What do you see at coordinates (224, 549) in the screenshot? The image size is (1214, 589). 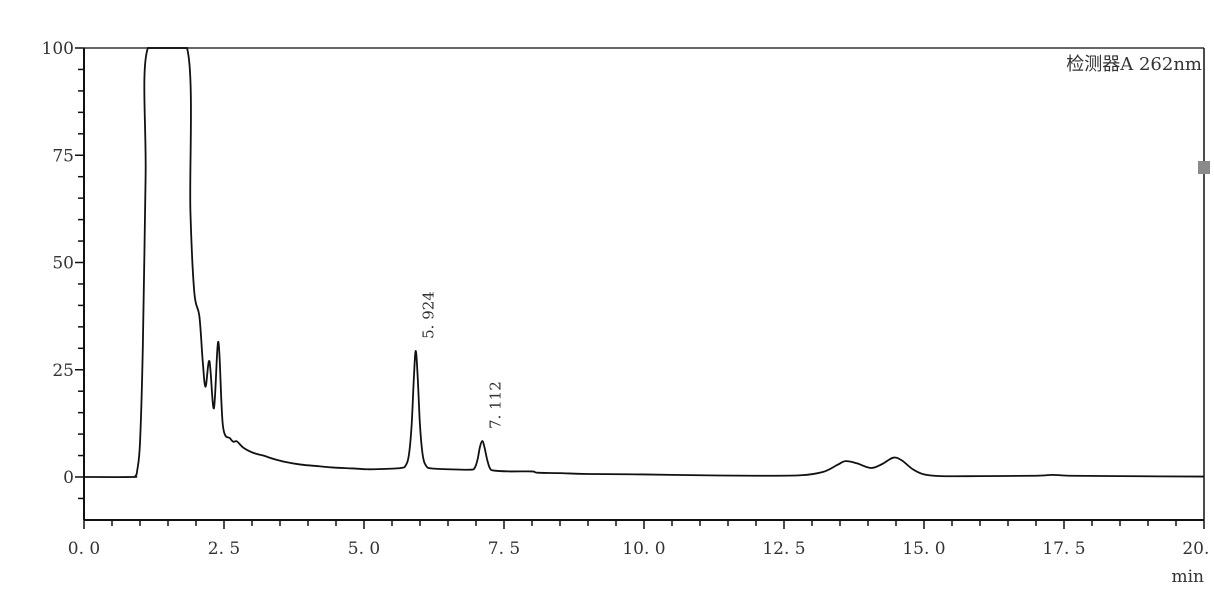 I see `x-tick-label: 2. 5` at bounding box center [224, 549].